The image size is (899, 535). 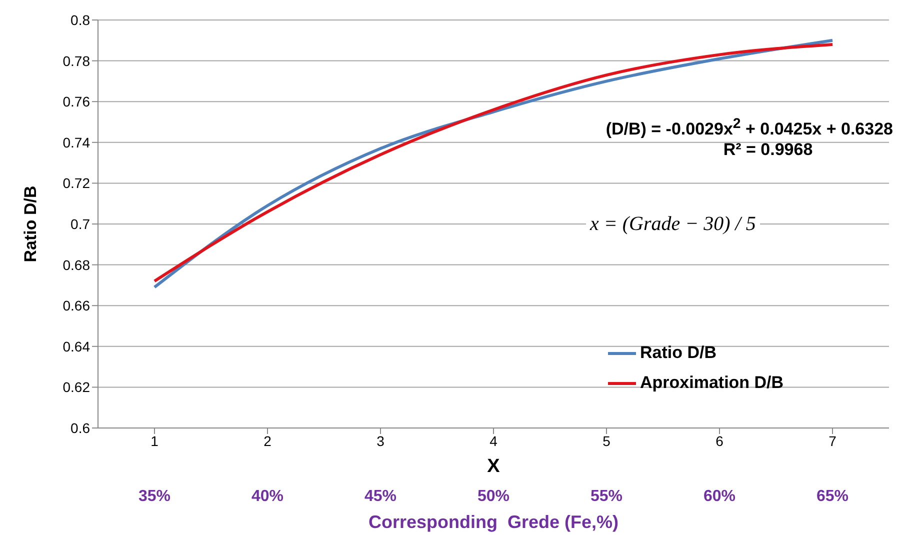 What do you see at coordinates (749, 128) in the screenshot?
I see `annotation: (D/B) = -0.0029x$^{2}$ + 0.0425x + 0.6328` at bounding box center [749, 128].